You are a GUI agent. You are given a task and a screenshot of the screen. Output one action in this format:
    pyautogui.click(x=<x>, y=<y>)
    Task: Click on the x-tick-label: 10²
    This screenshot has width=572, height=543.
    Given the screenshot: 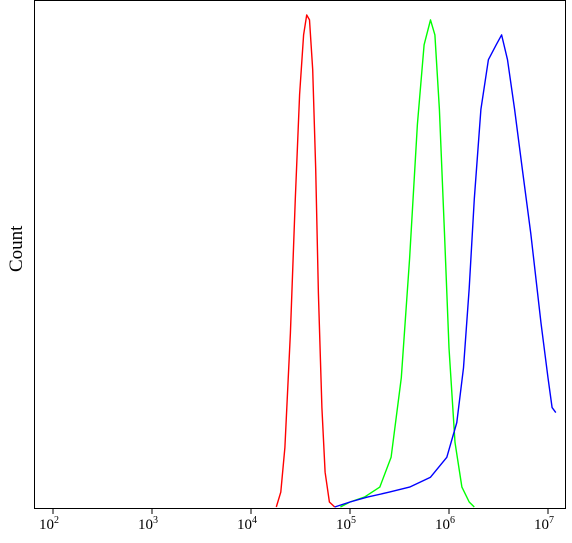 What is the action you would take?
    pyautogui.click(x=49, y=524)
    